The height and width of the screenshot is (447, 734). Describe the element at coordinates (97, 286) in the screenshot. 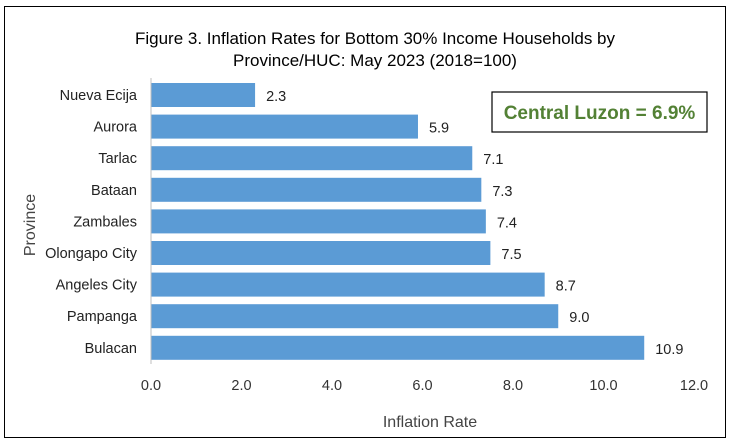

I see `category-label-angeles-city: Angeles City` at that location.